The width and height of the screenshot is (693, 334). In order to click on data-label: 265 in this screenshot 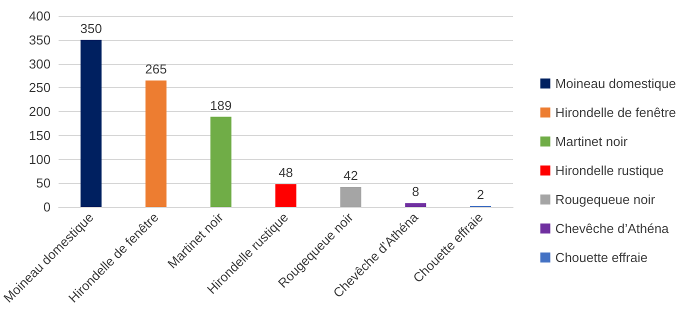, I will do `click(156, 68)`.